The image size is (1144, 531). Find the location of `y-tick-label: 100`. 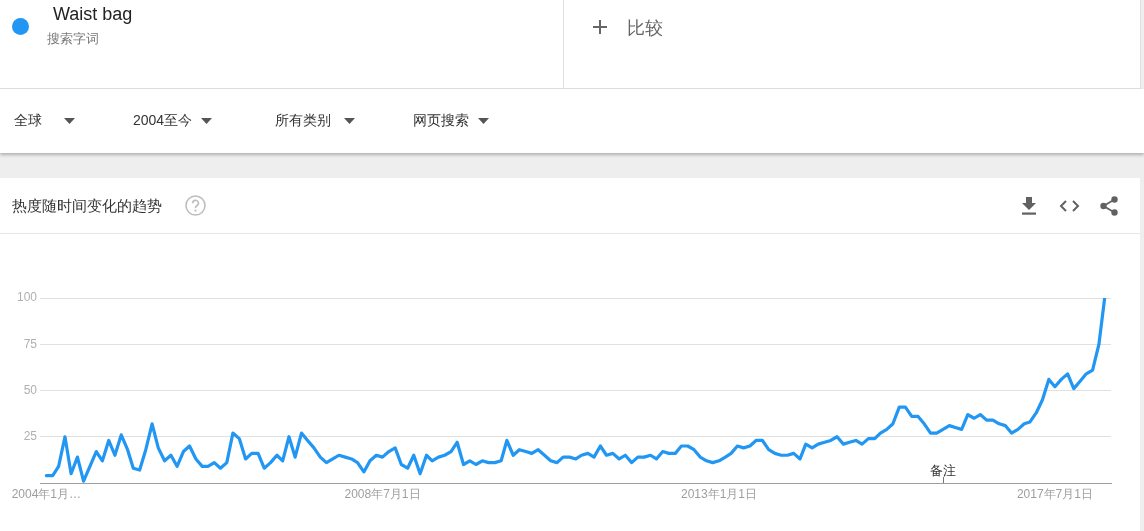

y-tick-label: 100 is located at coordinates (27, 297).